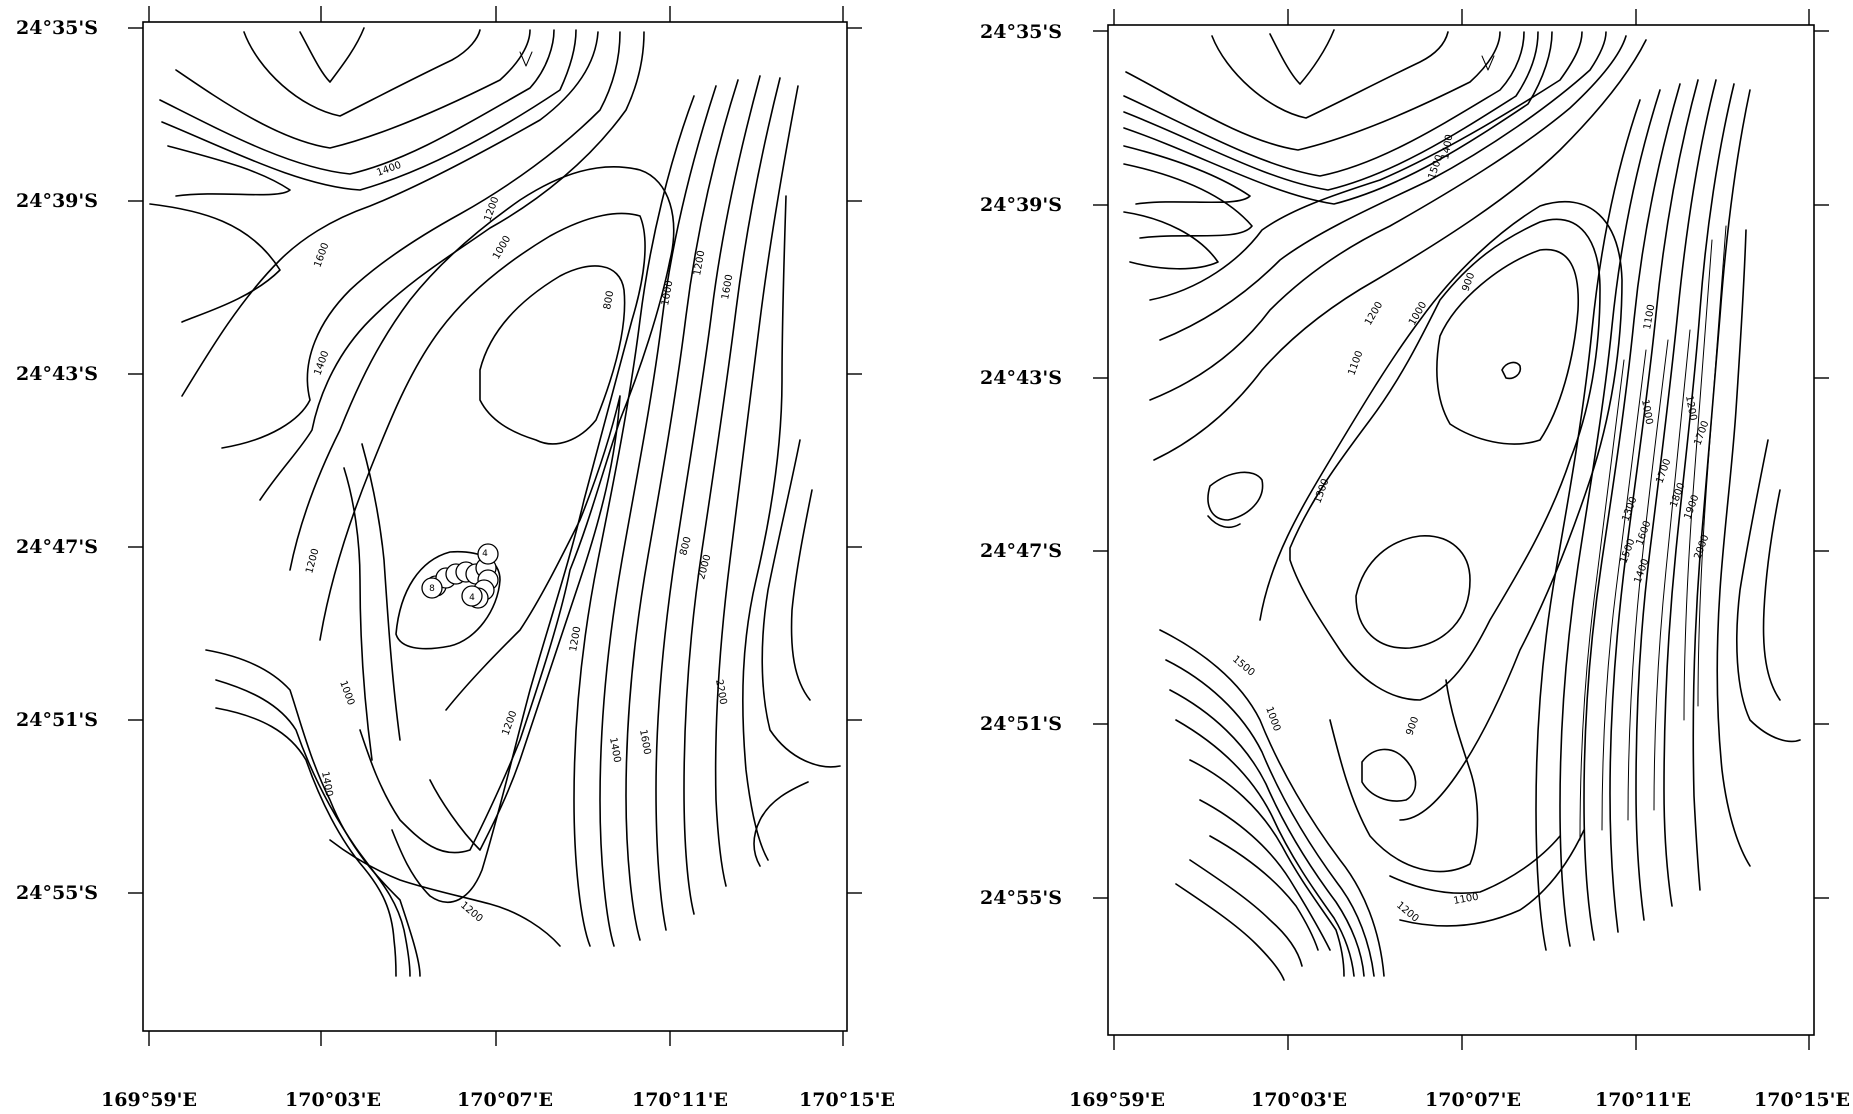 The height and width of the screenshot is (1114, 1853). What do you see at coordinates (1663, 471) in the screenshot?
I see `contour-label: 1700` at bounding box center [1663, 471].